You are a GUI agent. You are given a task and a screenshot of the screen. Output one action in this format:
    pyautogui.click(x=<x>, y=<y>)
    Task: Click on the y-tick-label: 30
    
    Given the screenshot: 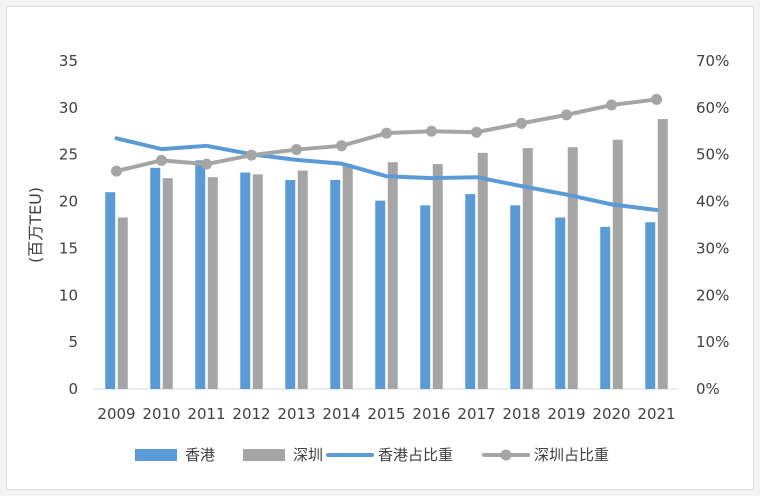 What is the action you would take?
    pyautogui.click(x=68, y=108)
    